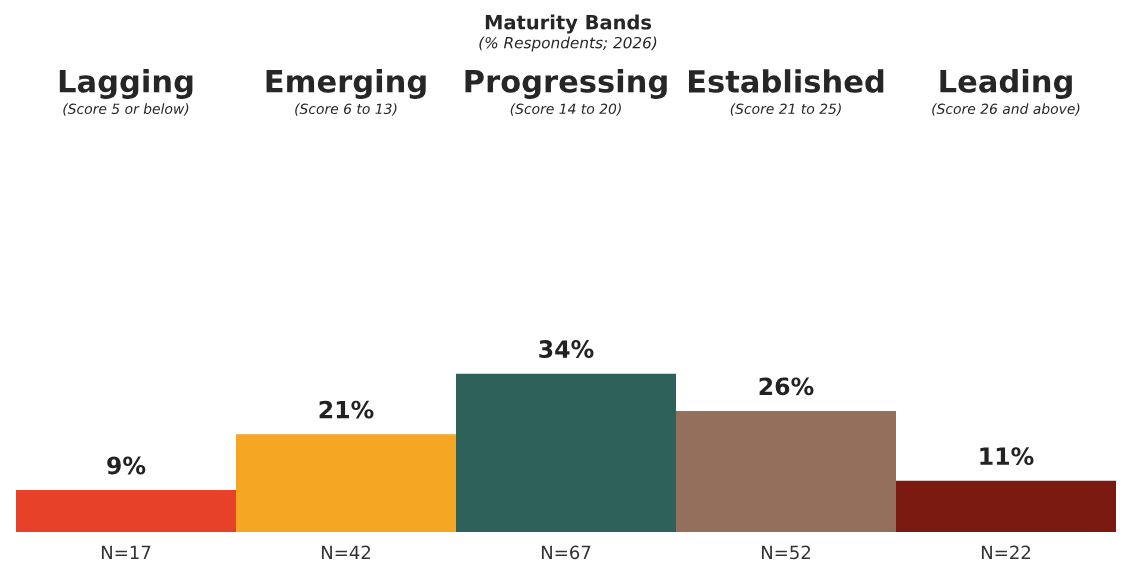 This screenshot has height=574, width=1136. What do you see at coordinates (346, 84) in the screenshot?
I see `x-tick-label: Emerging` at bounding box center [346, 84].